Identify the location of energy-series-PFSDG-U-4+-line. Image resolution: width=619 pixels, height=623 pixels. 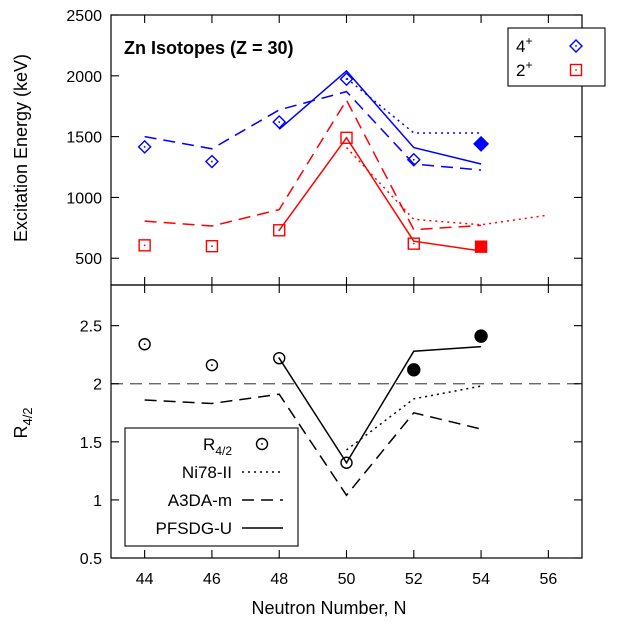
(380, 117).